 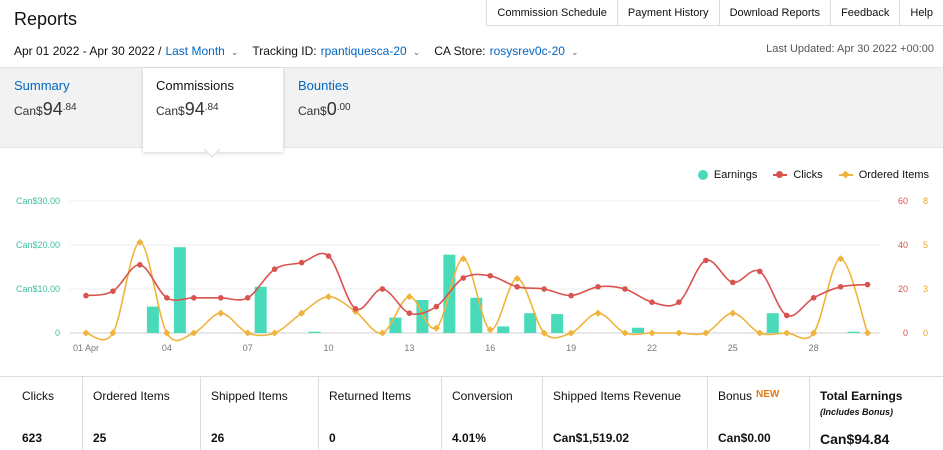 I want to click on feedback-button: Feedback, so click(x=865, y=13).